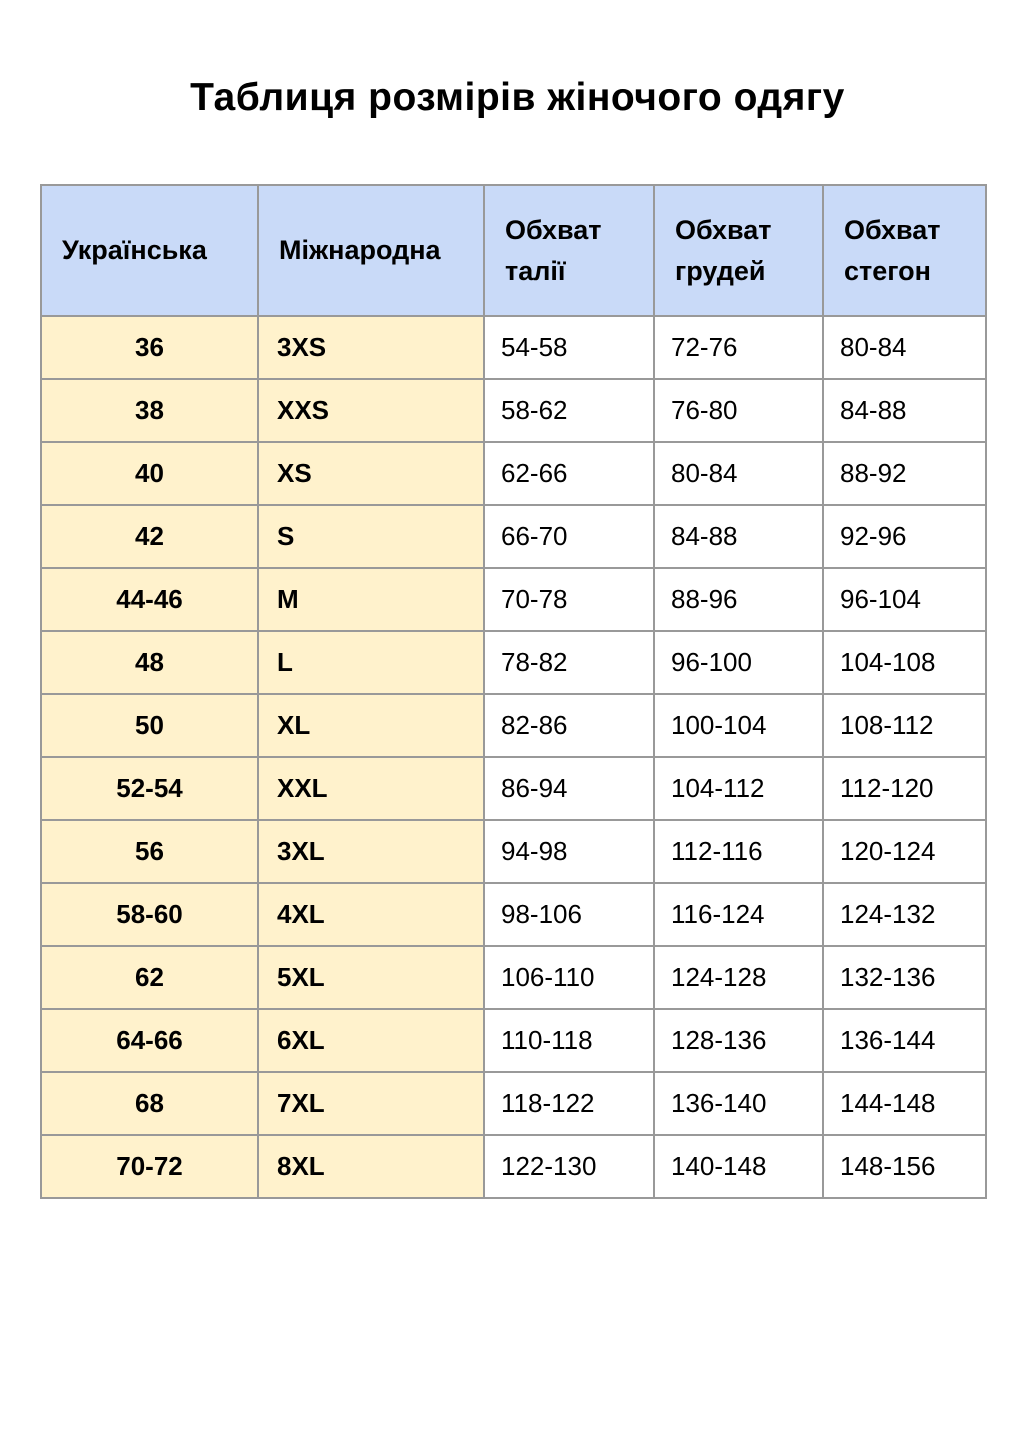 This screenshot has height=1440, width=1035. What do you see at coordinates (149, 599) in the screenshot?
I see `size-cell-ua: 44-46` at bounding box center [149, 599].